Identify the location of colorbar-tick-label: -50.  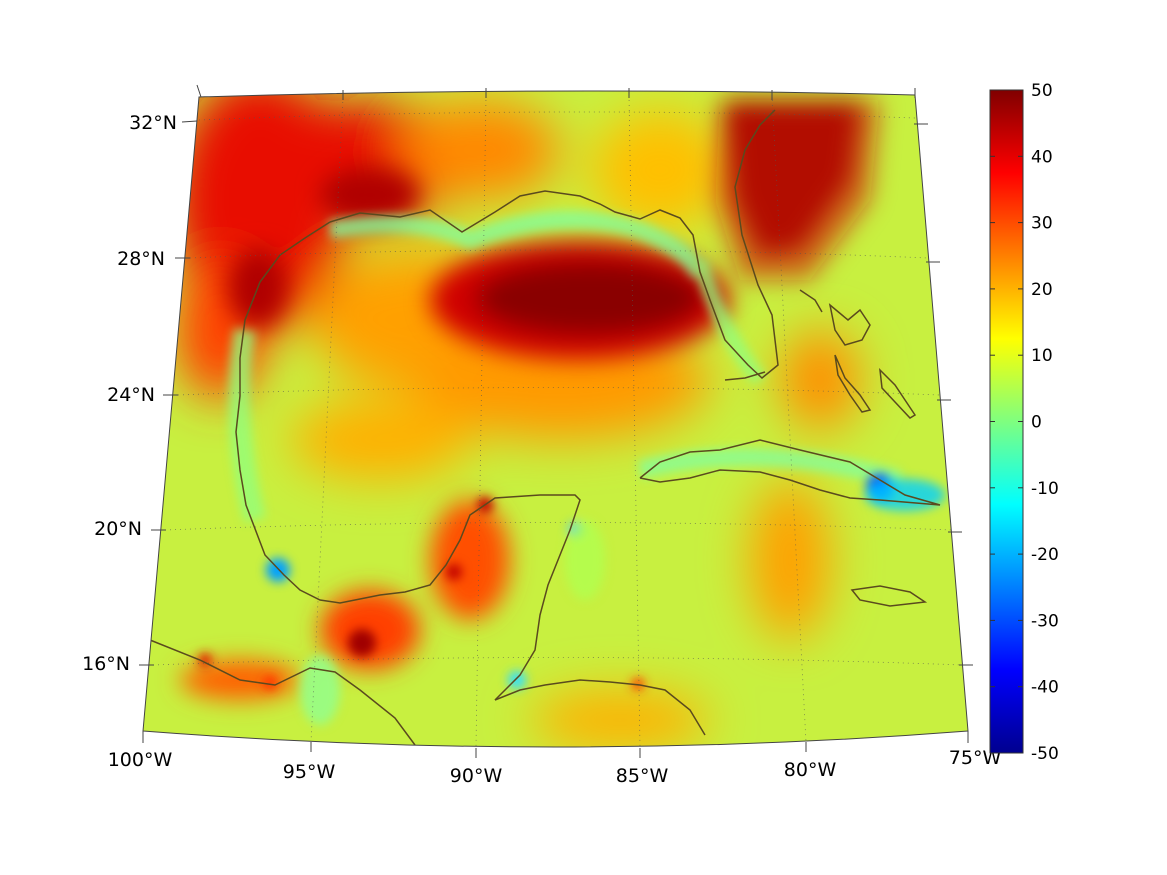
(1045, 754).